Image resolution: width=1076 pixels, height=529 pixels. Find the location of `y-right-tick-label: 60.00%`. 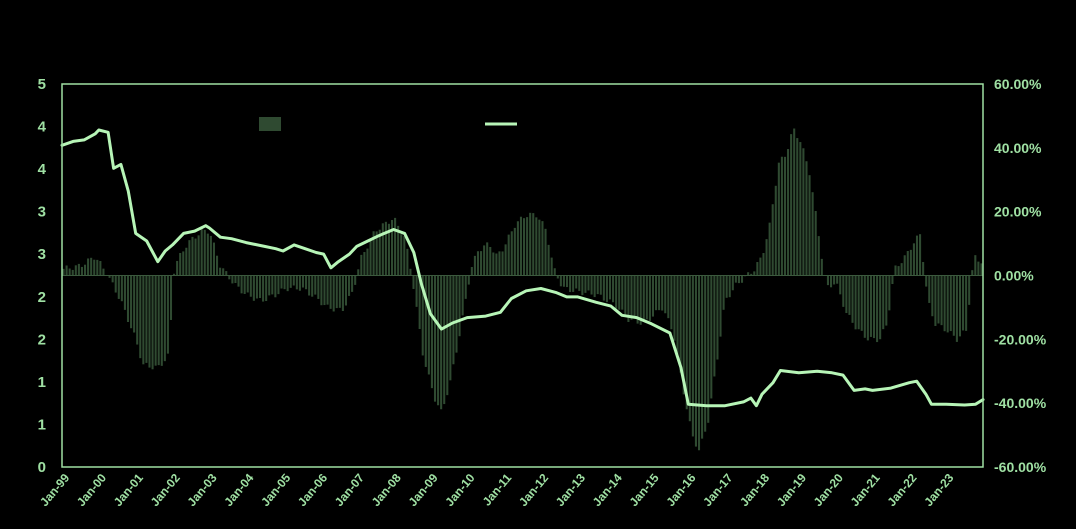

y-right-tick-label: 60.00% is located at coordinates (1018, 84).